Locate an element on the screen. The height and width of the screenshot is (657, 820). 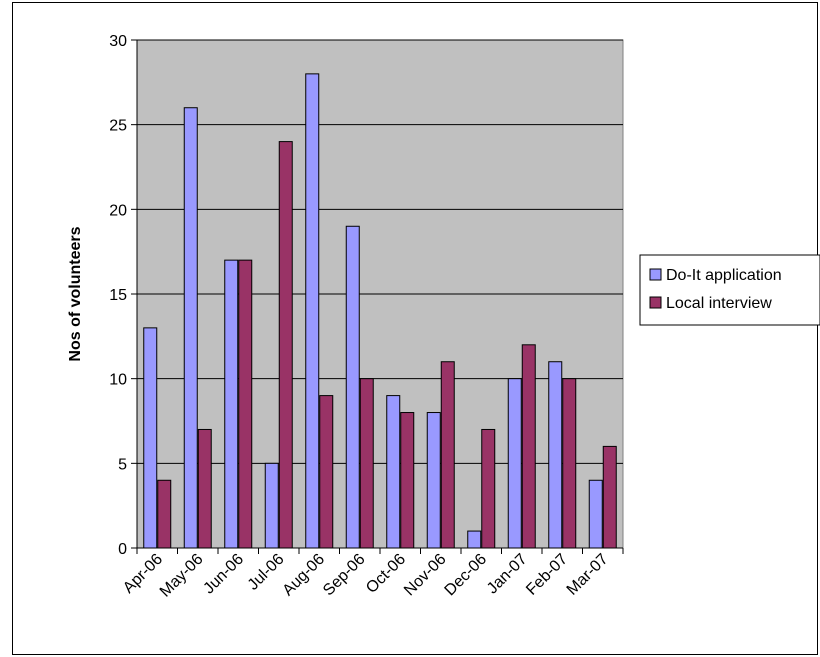
x-tick-label: Mar-07 is located at coordinates (588, 575).